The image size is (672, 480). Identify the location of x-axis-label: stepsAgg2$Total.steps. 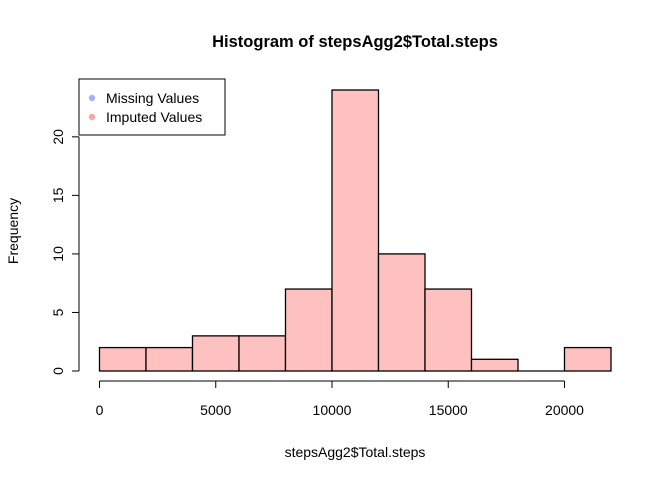
(355, 452).